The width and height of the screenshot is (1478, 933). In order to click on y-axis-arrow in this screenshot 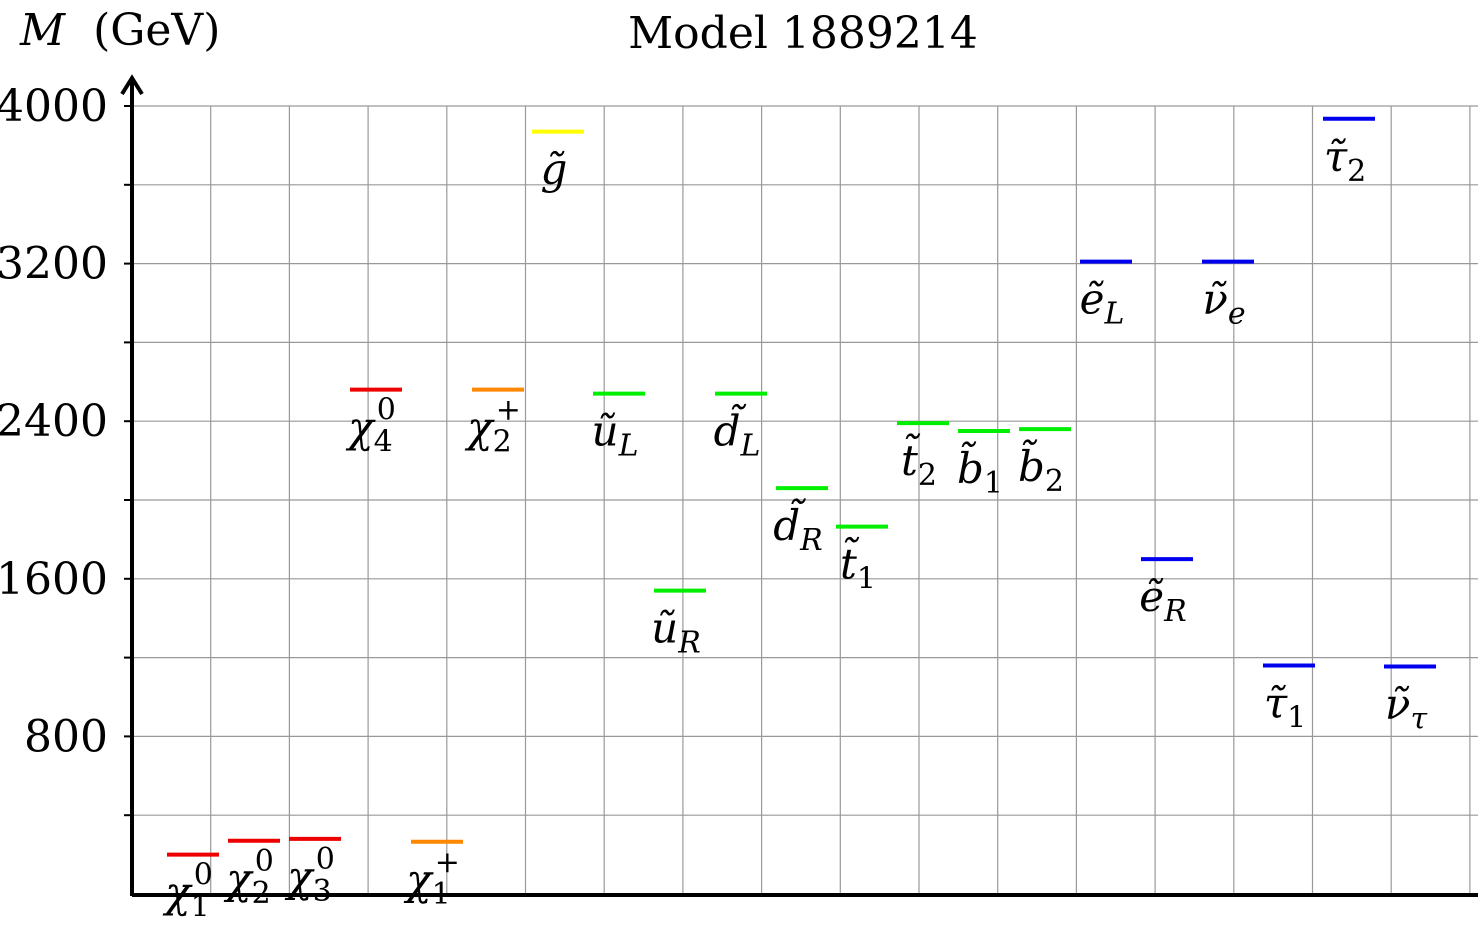, I will do `click(132, 85)`.